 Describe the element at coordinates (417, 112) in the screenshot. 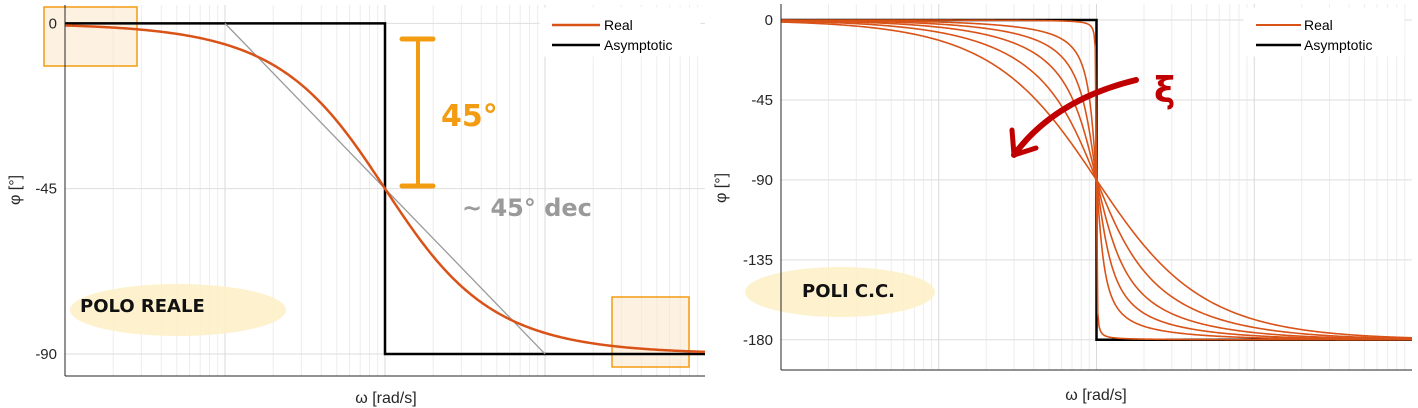

I see `phase-bracket` at that location.